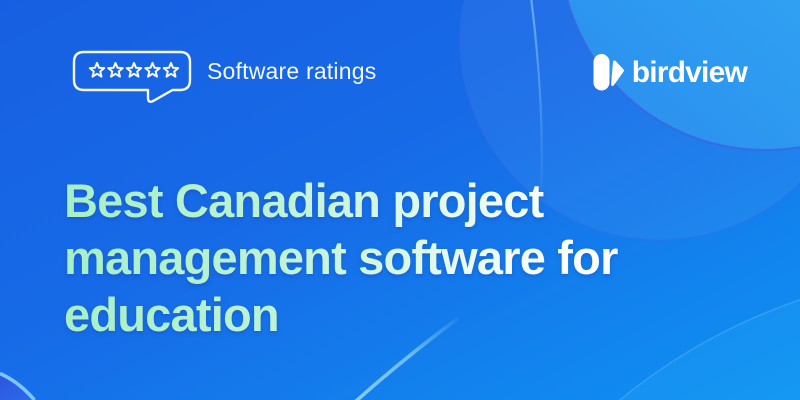 The width and height of the screenshot is (800, 400). I want to click on thin-arc, so click(536, 106).